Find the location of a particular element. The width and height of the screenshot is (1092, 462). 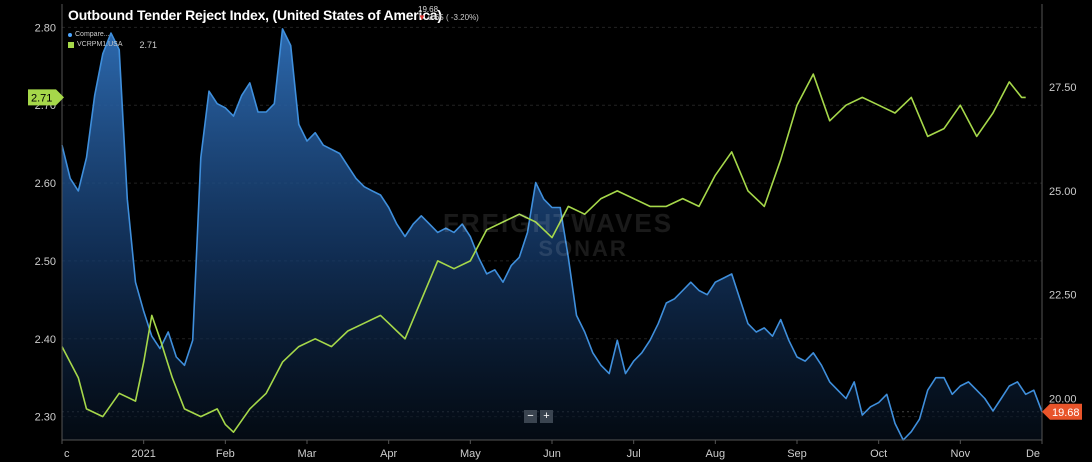

right-tick-label: 20.00 is located at coordinates (1063, 399).